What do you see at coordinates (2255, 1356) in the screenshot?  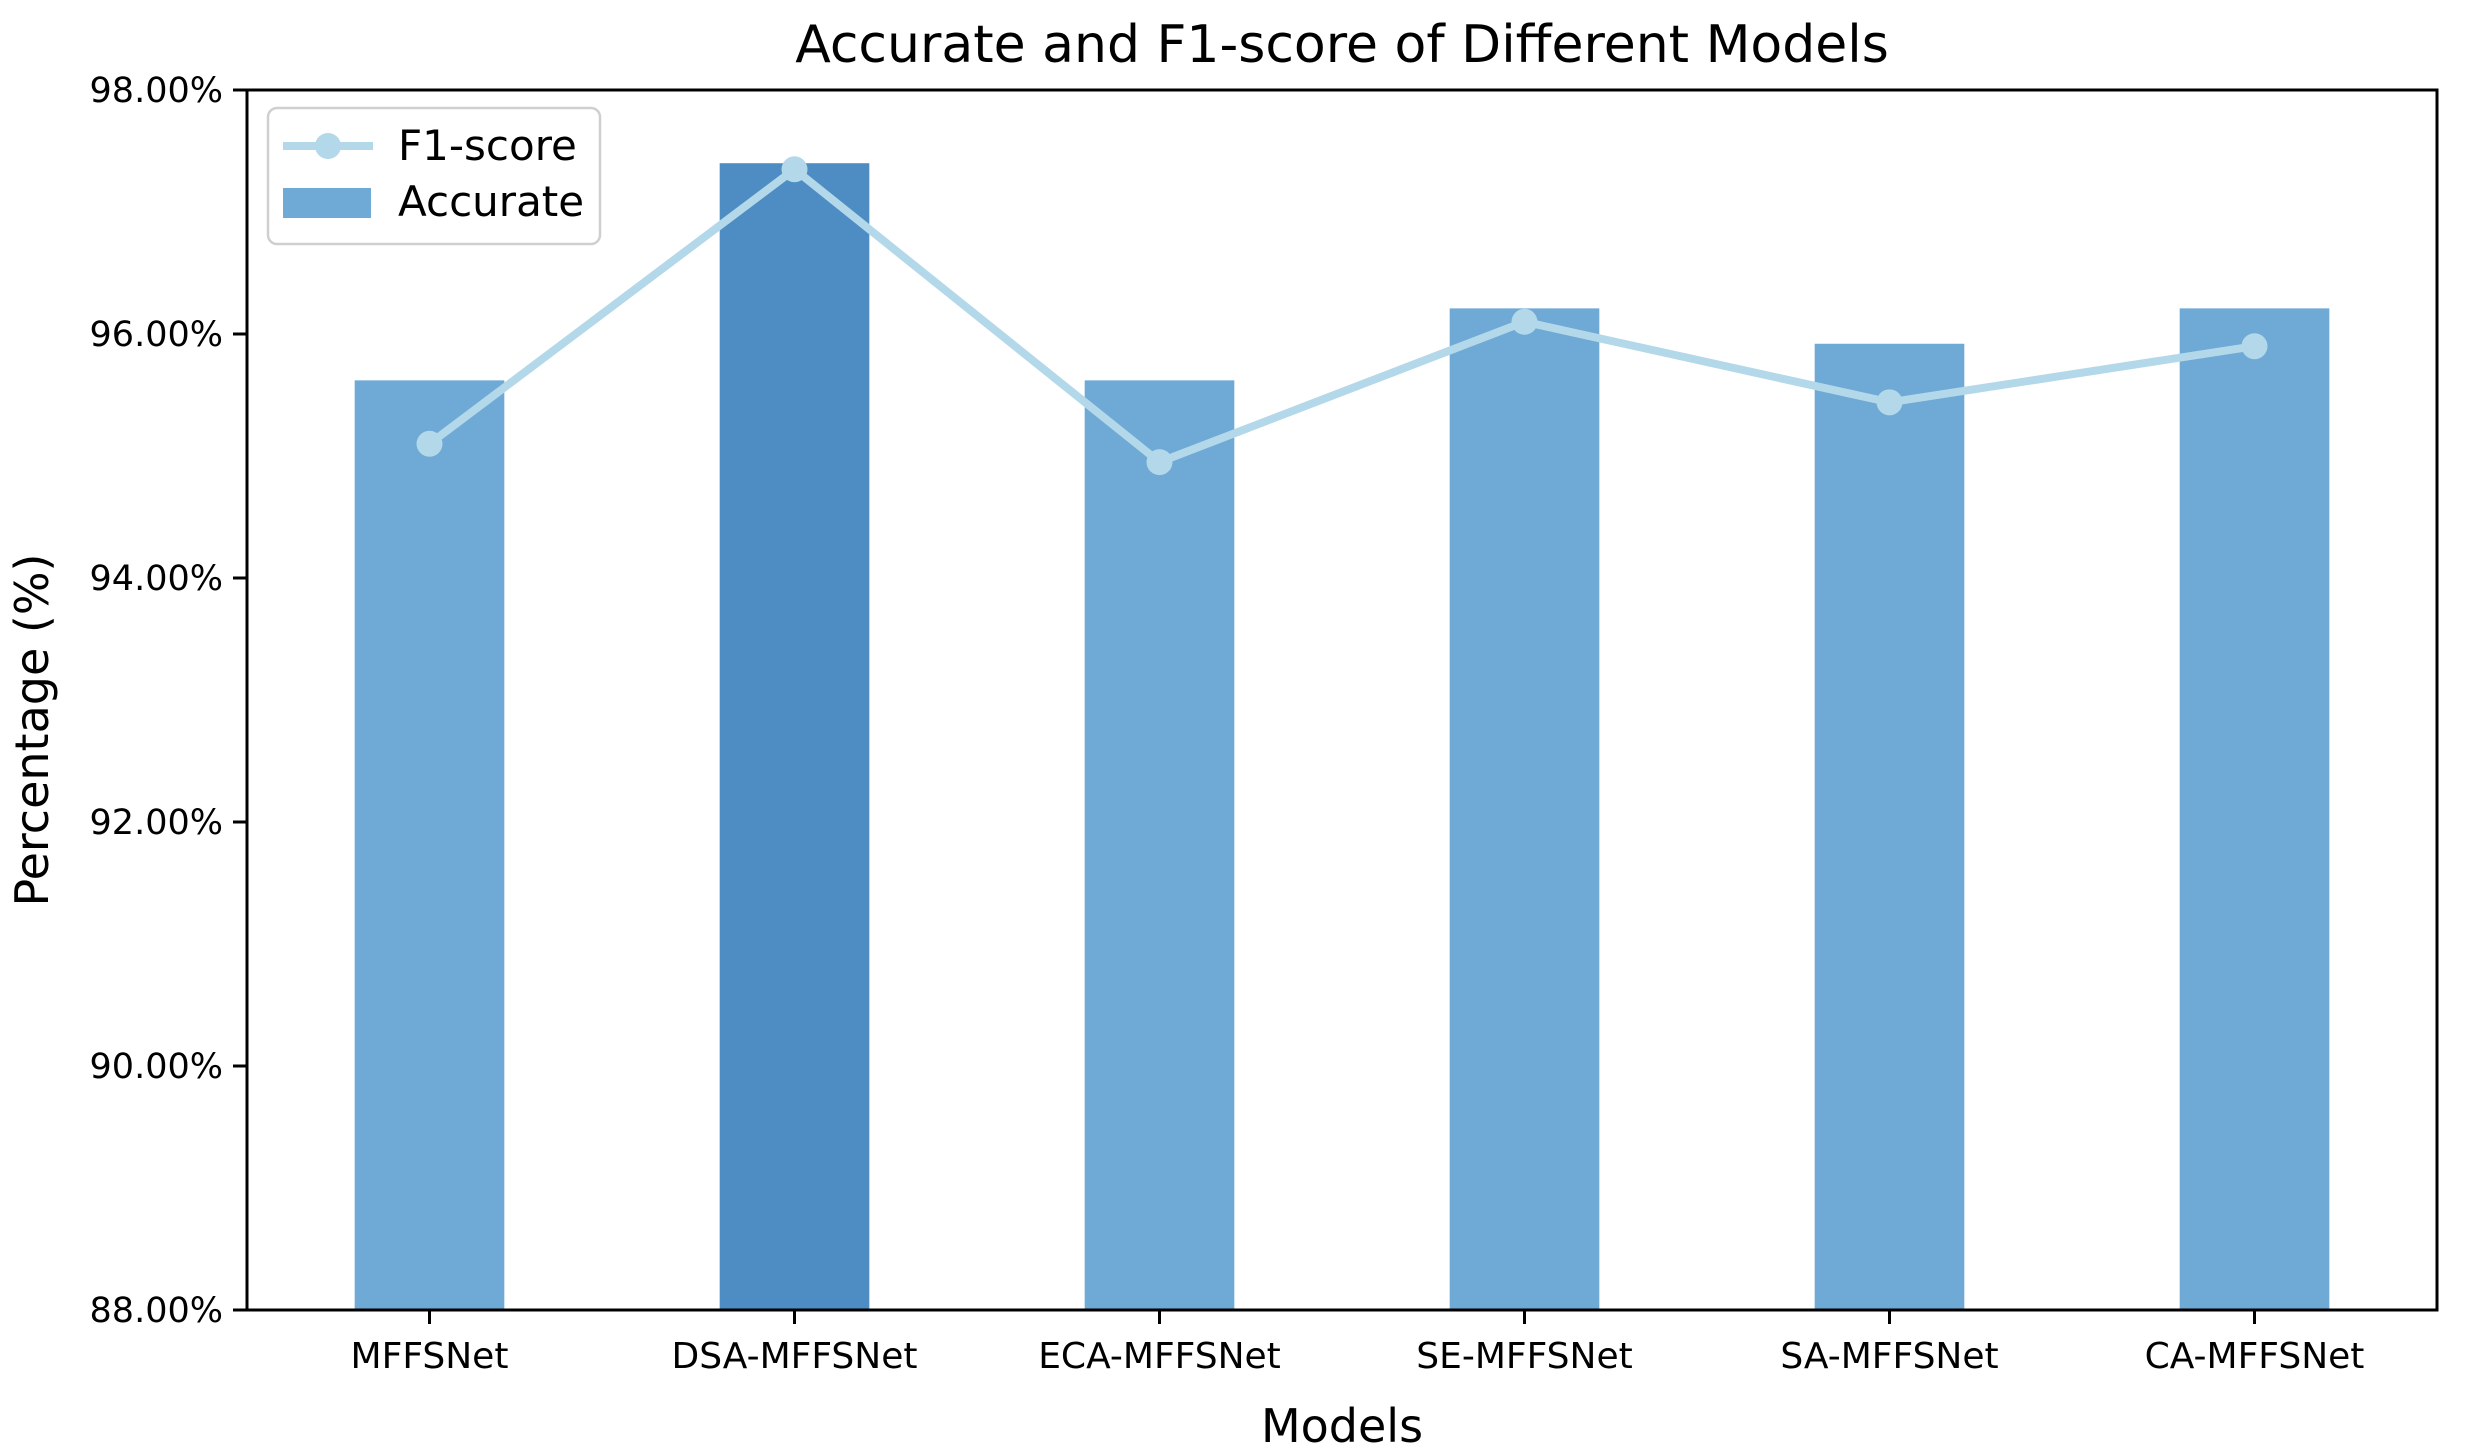 I see `x-tick-label-ca-mffsnet: CA-MFFSNet` at bounding box center [2255, 1356].